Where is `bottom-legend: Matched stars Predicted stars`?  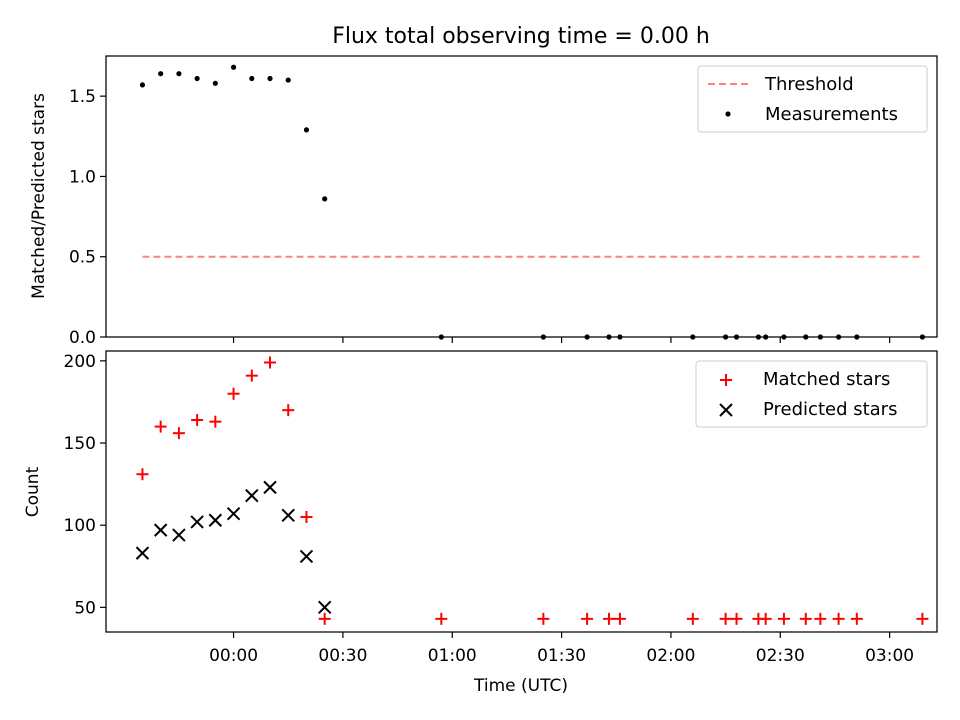
bottom-legend: Matched stars Predicted stars is located at coordinates (811, 394).